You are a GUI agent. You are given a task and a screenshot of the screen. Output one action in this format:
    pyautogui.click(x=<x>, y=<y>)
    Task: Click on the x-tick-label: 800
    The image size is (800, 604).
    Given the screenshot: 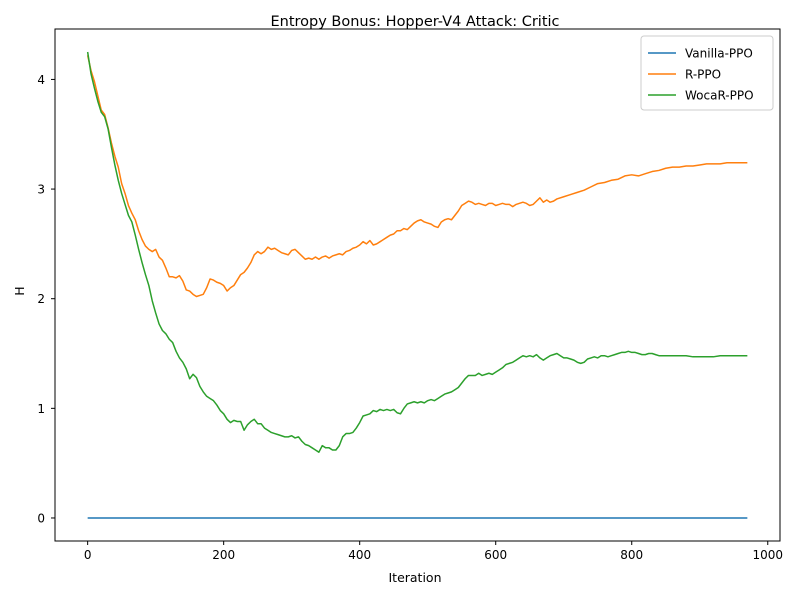 What is the action you would take?
    pyautogui.click(x=631, y=555)
    